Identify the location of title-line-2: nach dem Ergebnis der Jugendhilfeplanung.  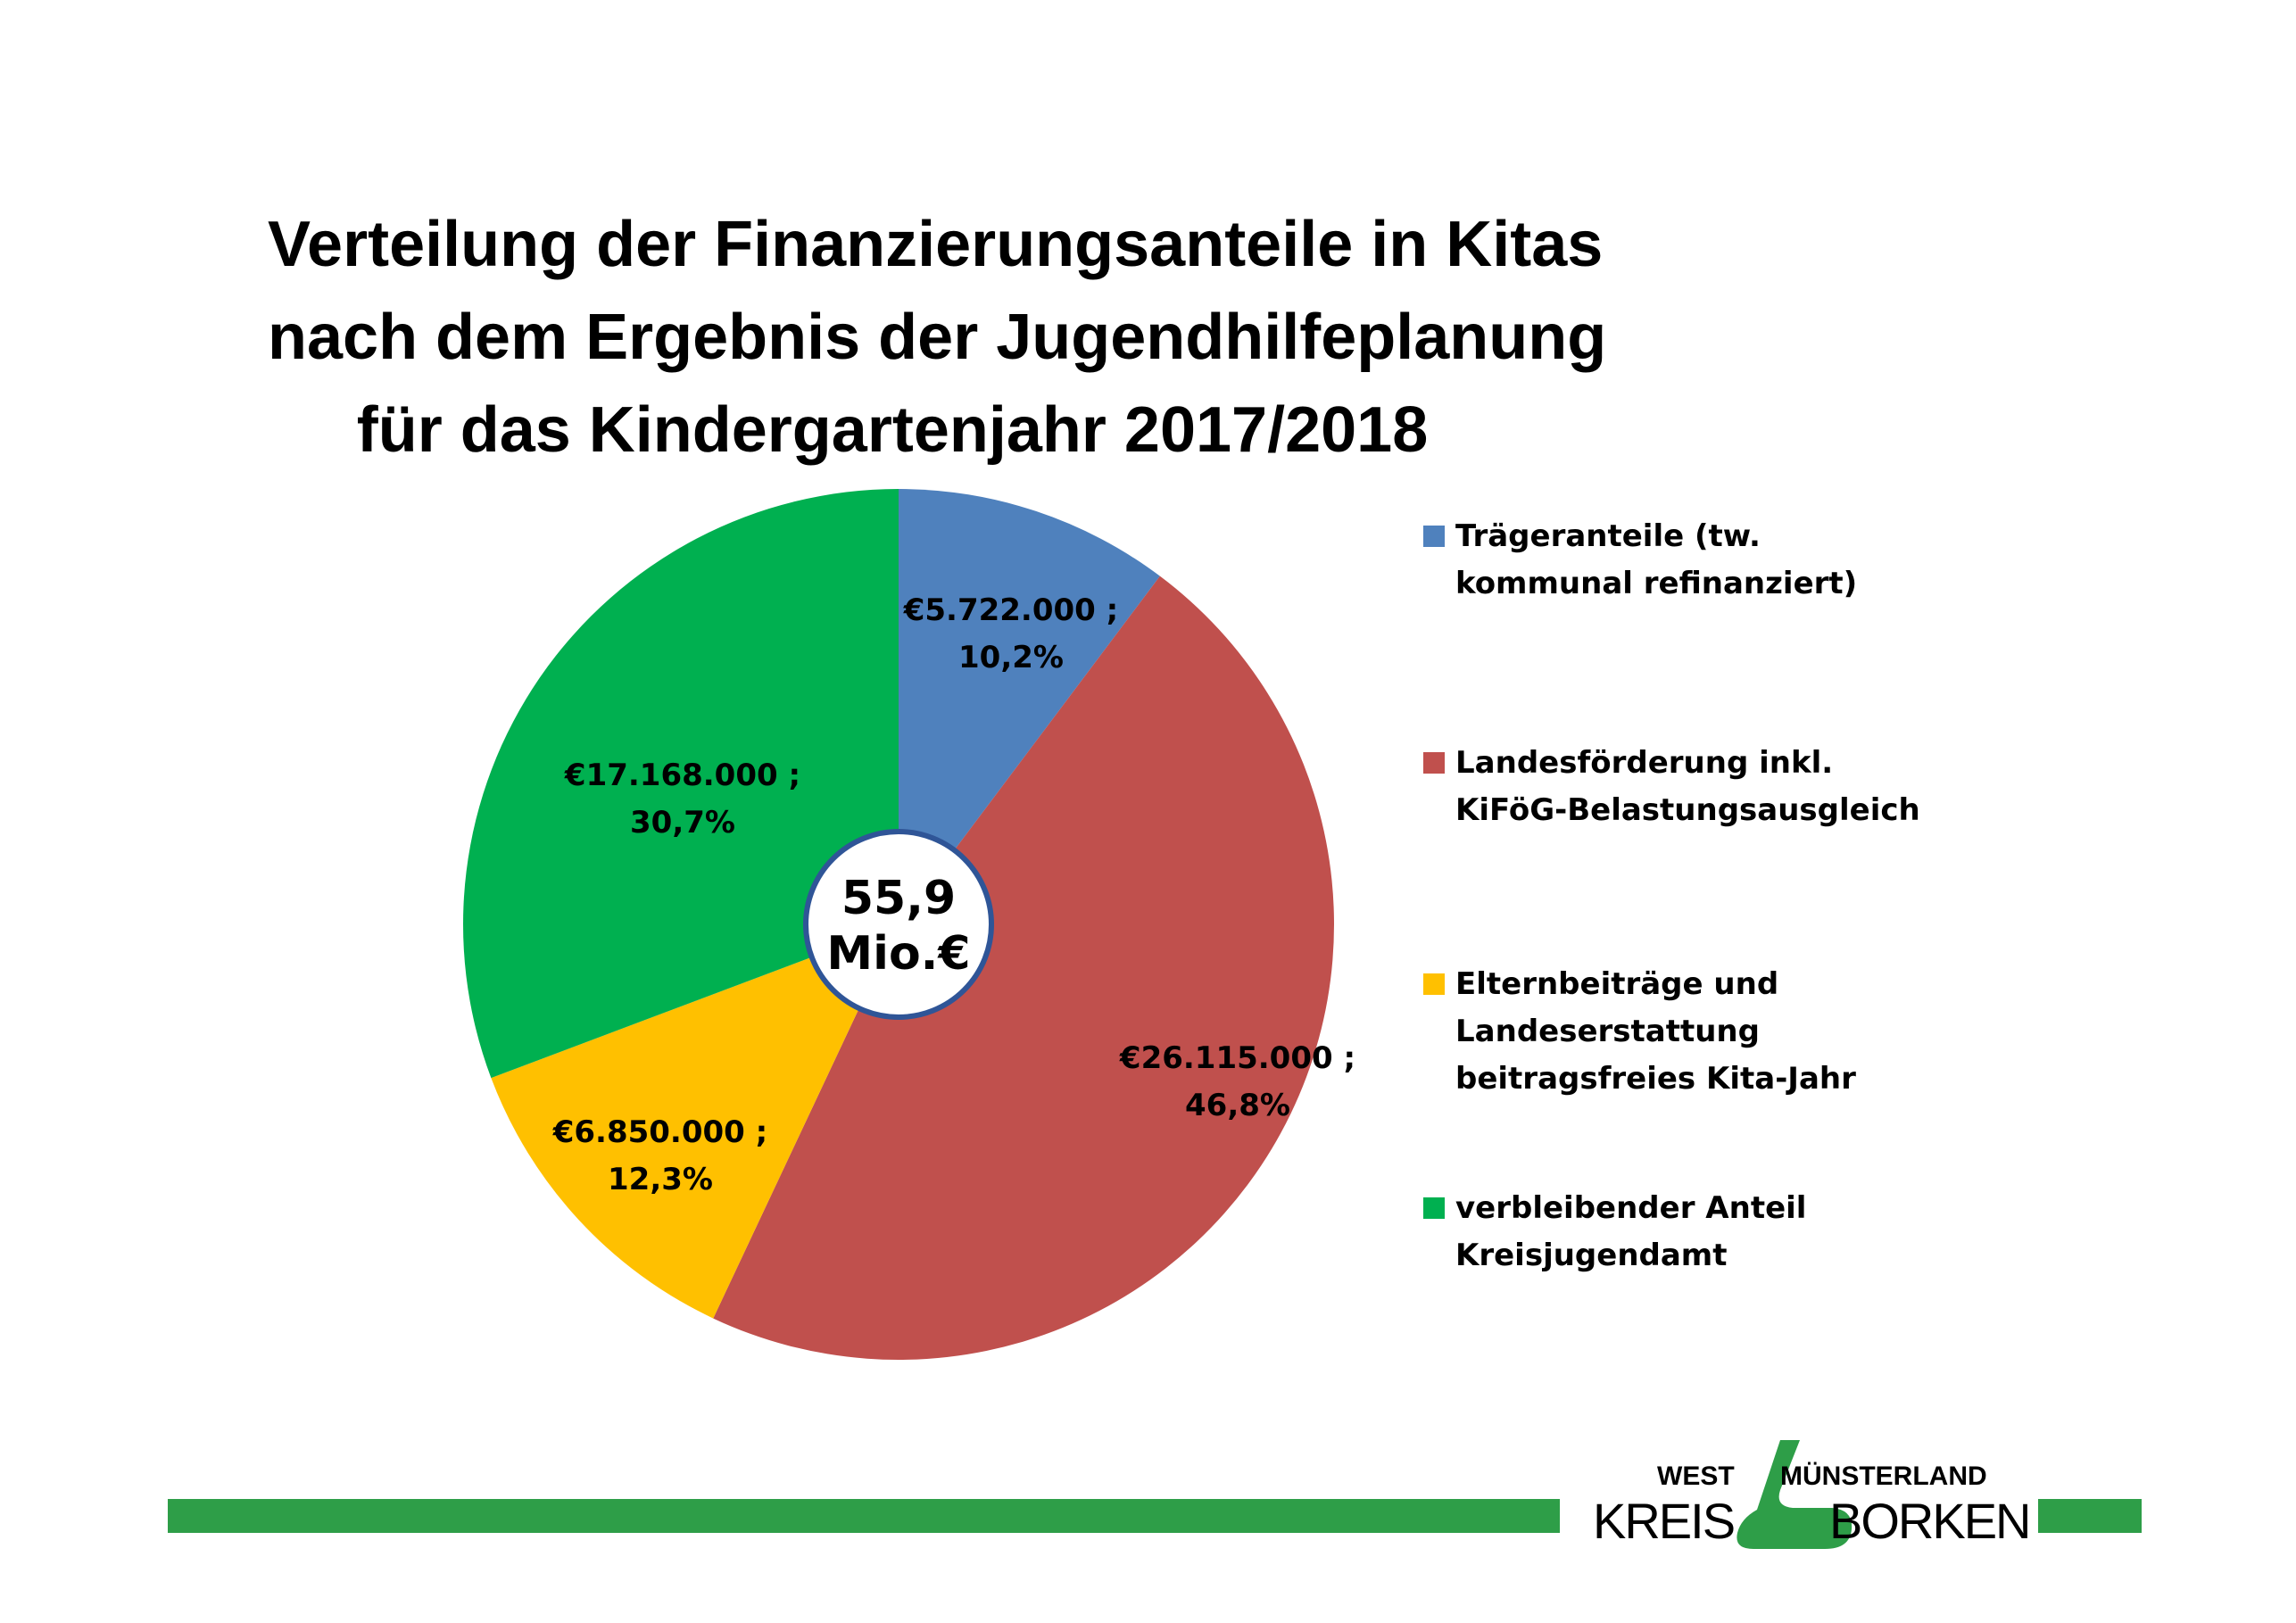
(938, 337).